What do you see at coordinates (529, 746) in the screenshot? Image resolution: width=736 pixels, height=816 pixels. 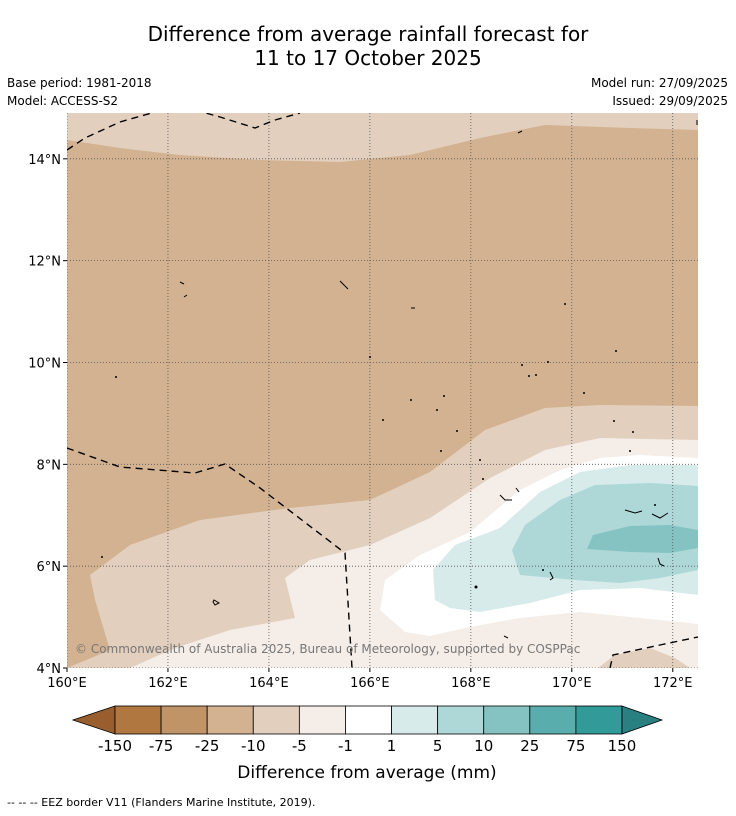 I see `colorbar-tick-label: 25` at bounding box center [529, 746].